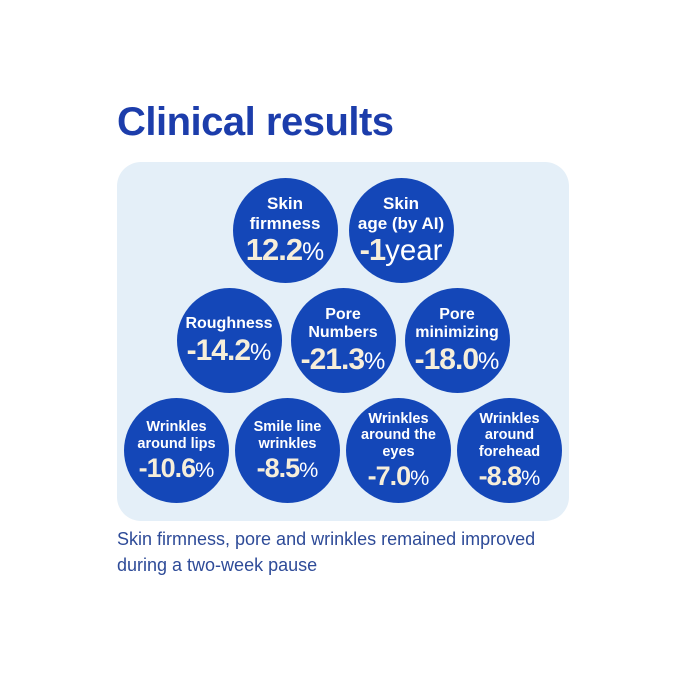  What do you see at coordinates (457, 333) in the screenshot?
I see `stat-label-line: minimizing` at bounding box center [457, 333].